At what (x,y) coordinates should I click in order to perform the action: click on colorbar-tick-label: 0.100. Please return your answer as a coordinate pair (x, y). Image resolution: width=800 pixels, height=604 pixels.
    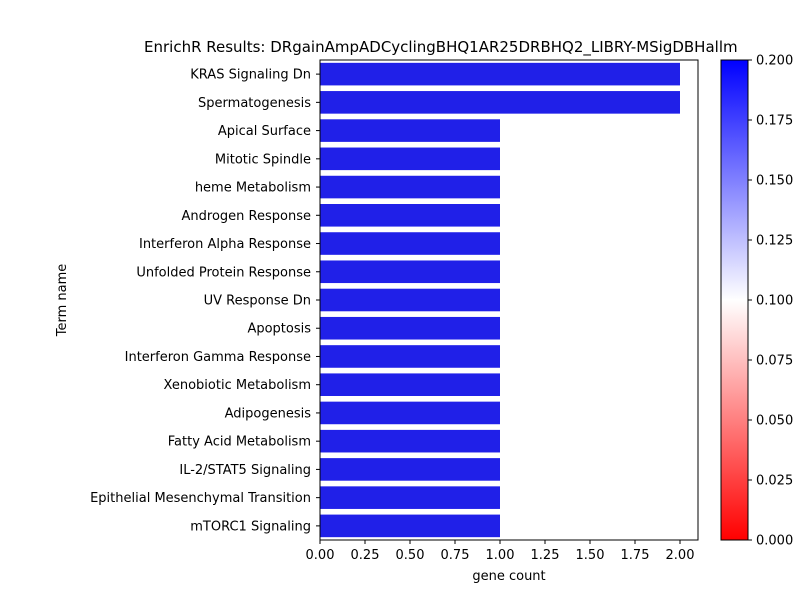
    Looking at the image, I should click on (774, 301).